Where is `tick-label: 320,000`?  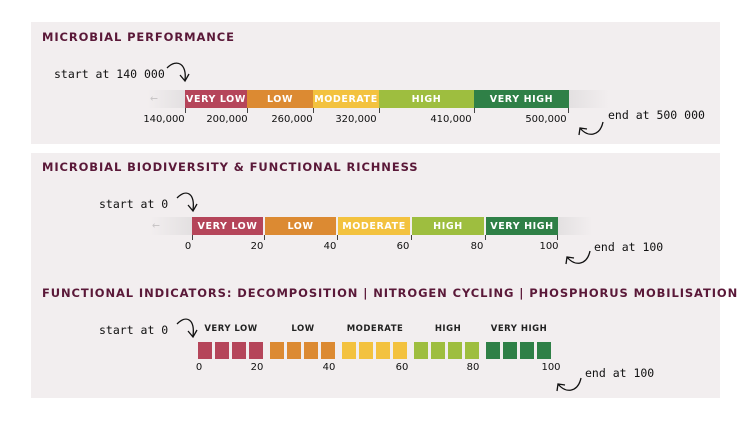 tick-label: 320,000 is located at coordinates (356, 119).